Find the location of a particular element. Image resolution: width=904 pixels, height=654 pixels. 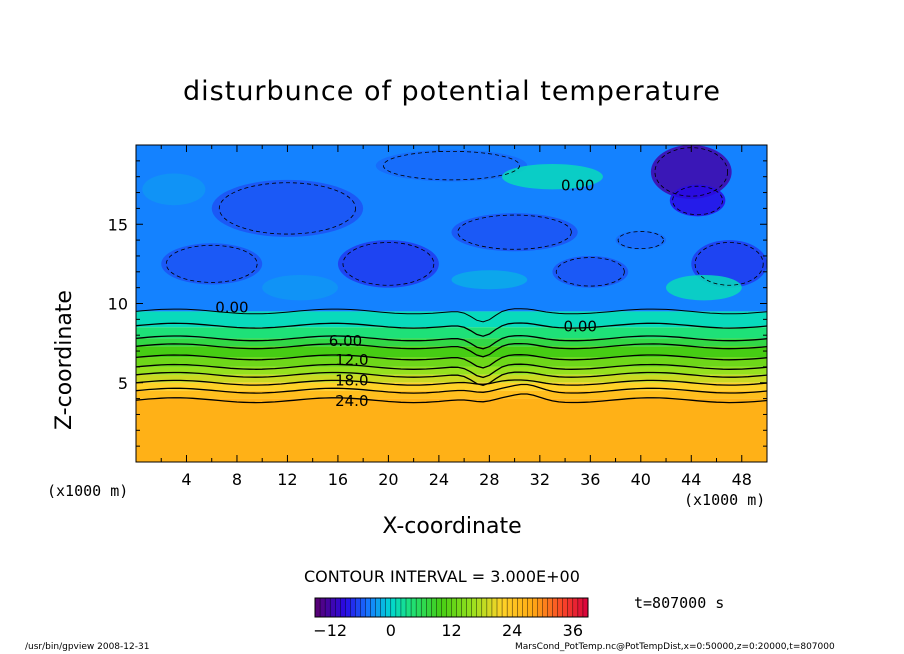

x-tick-label: 8 is located at coordinates (237, 479).